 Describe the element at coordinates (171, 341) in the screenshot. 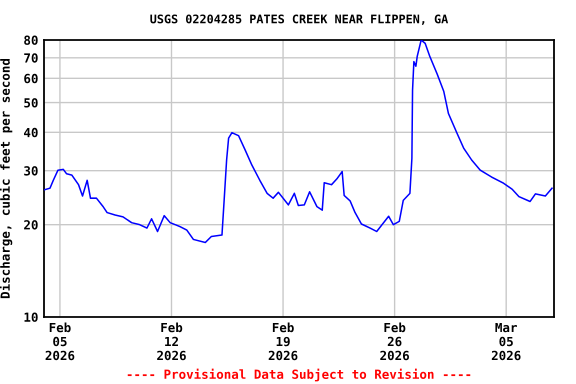

I see `x-tick-label: Feb 12 2026` at that location.